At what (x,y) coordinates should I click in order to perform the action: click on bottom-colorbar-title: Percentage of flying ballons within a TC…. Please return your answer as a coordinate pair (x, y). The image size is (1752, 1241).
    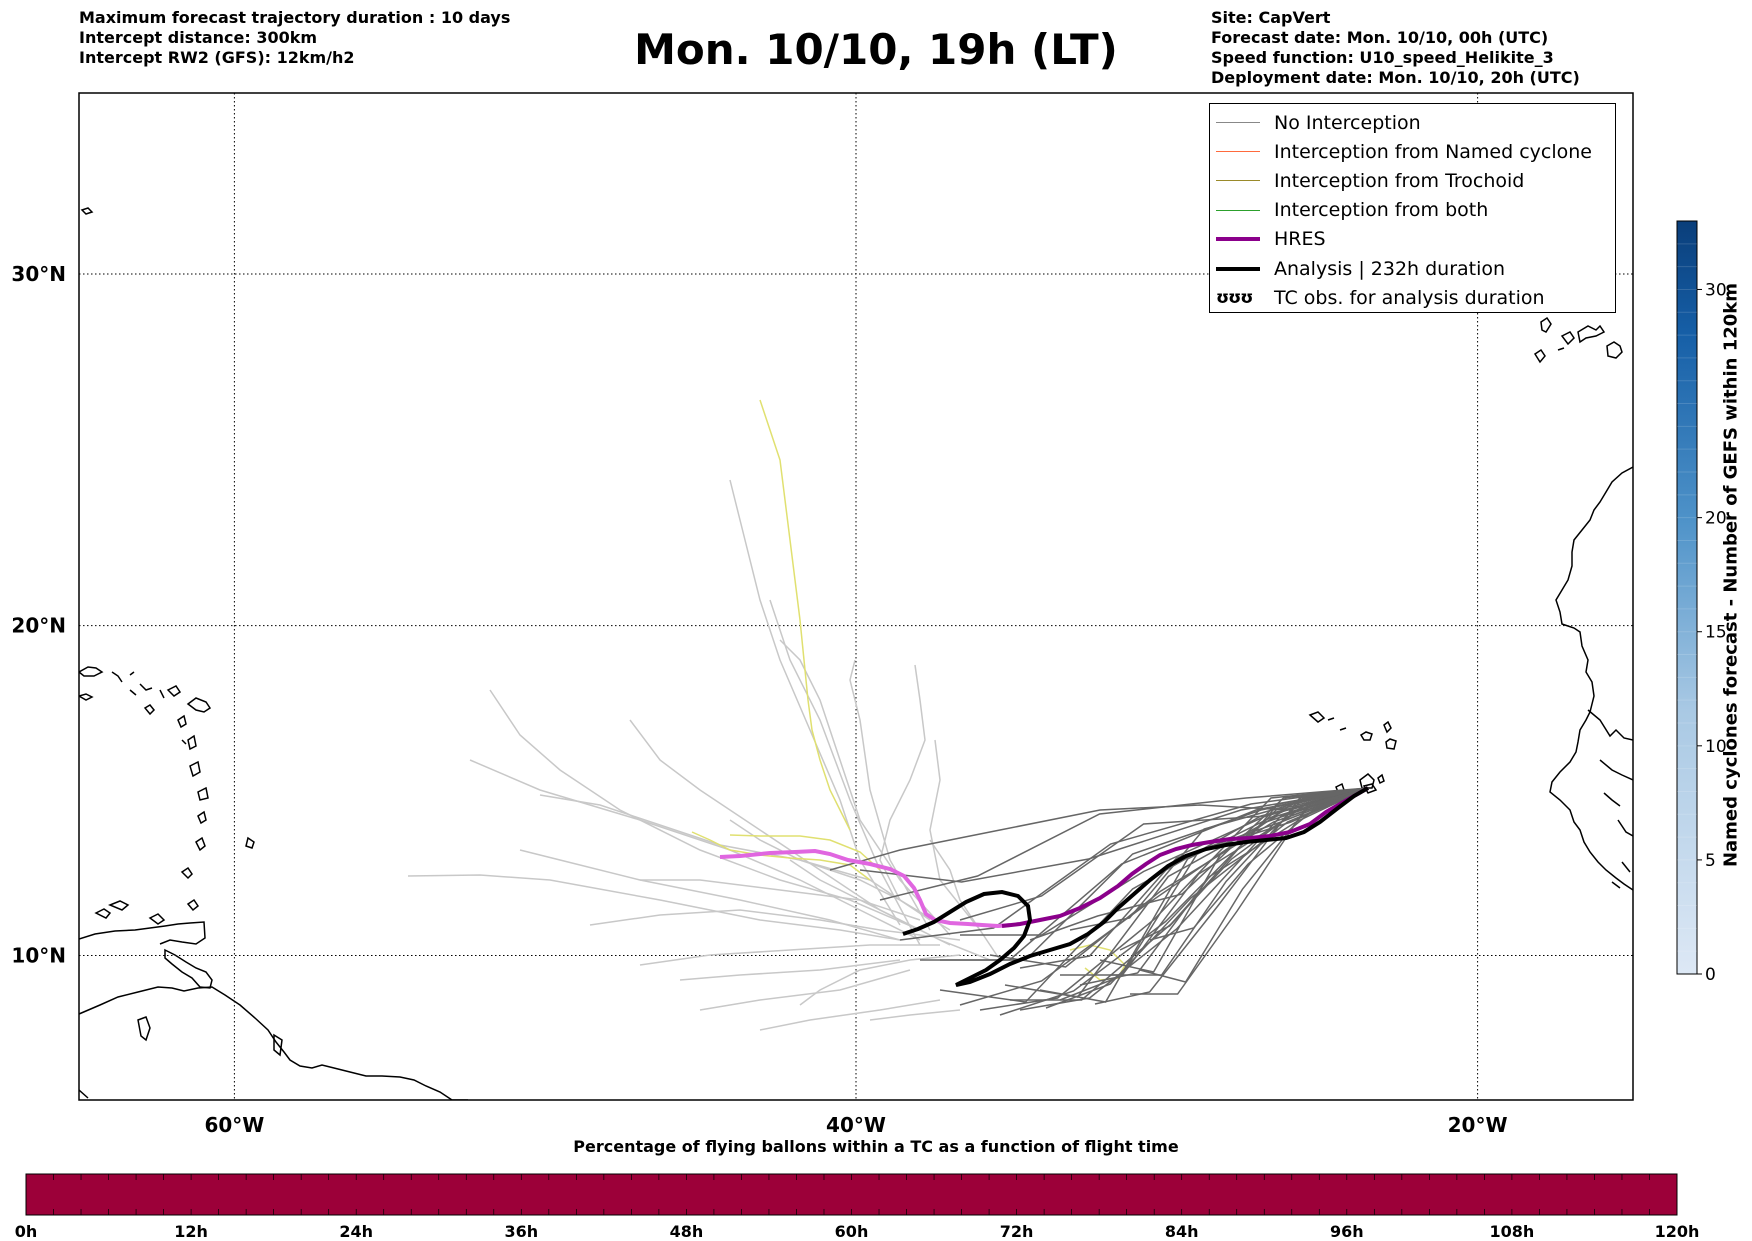
    Looking at the image, I should click on (876, 1146).